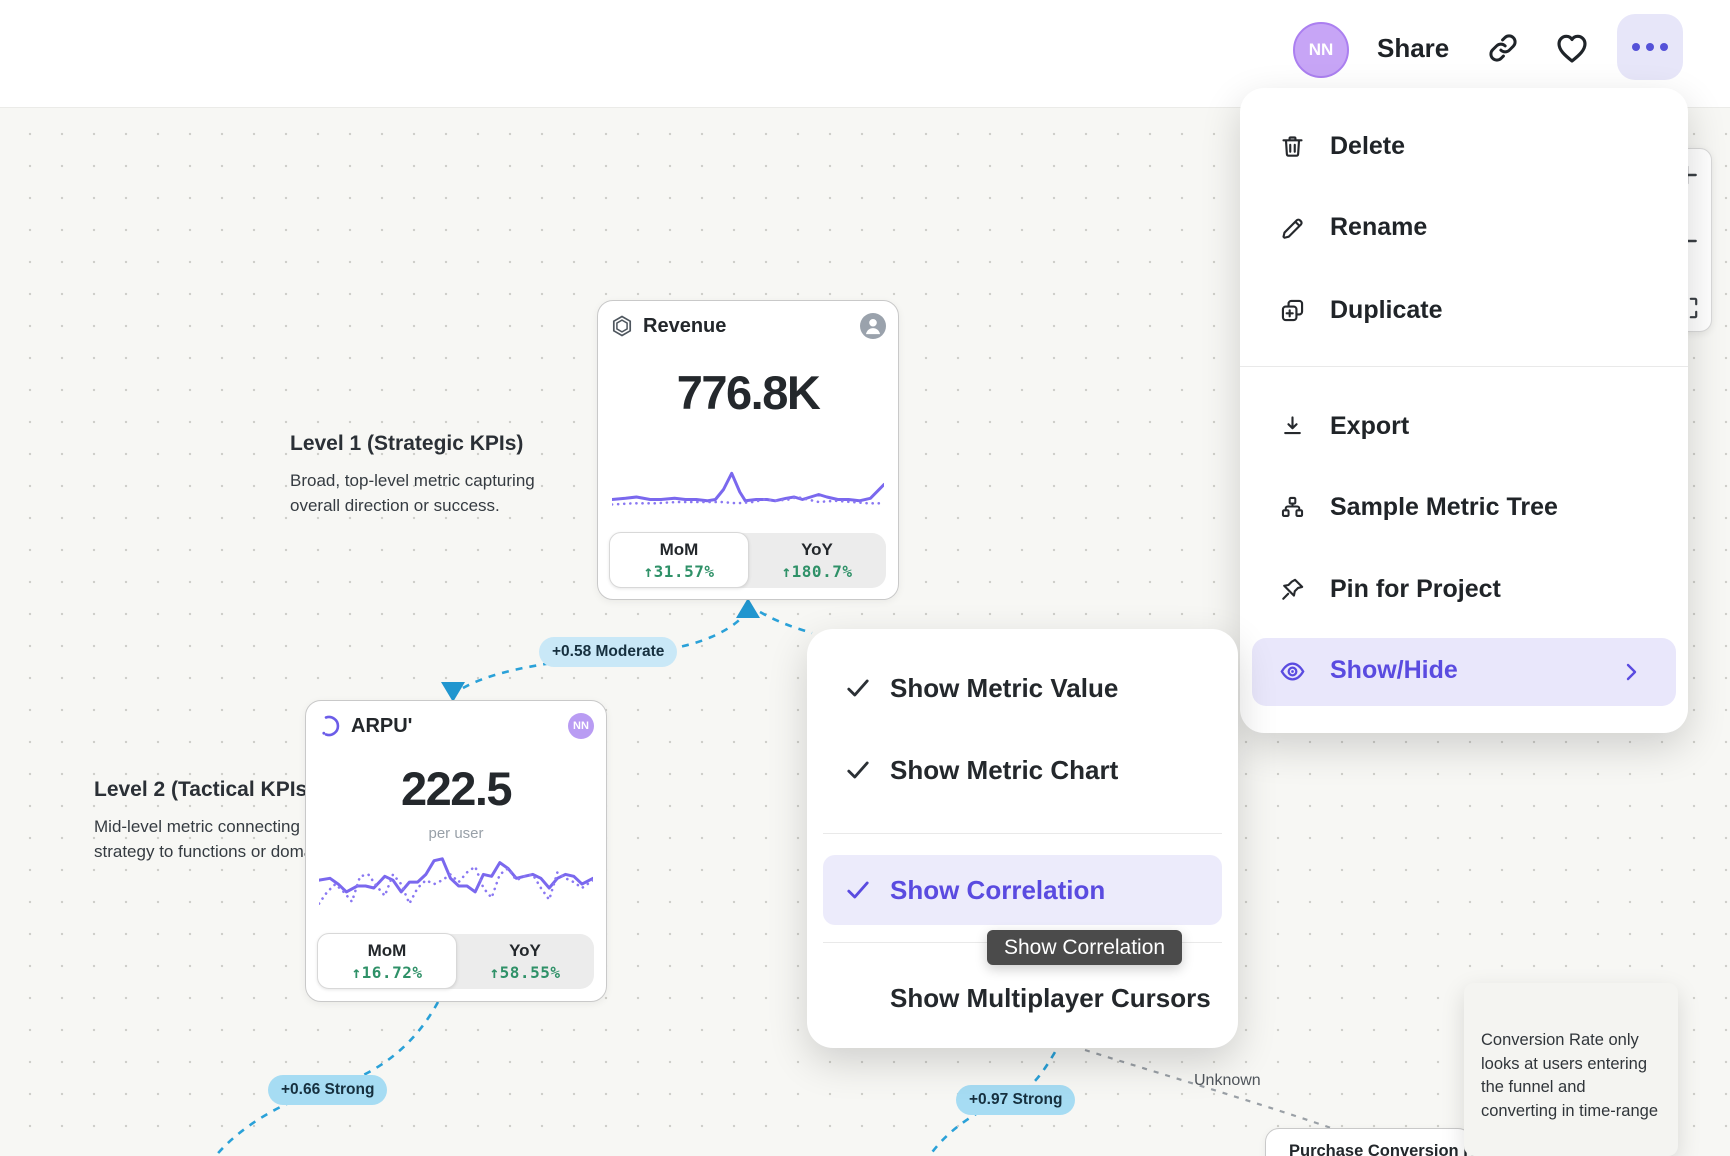 This screenshot has height=1156, width=1730. What do you see at coordinates (817, 560) in the screenshot?
I see `tab-yoy: YoY ↑180.7%` at bounding box center [817, 560].